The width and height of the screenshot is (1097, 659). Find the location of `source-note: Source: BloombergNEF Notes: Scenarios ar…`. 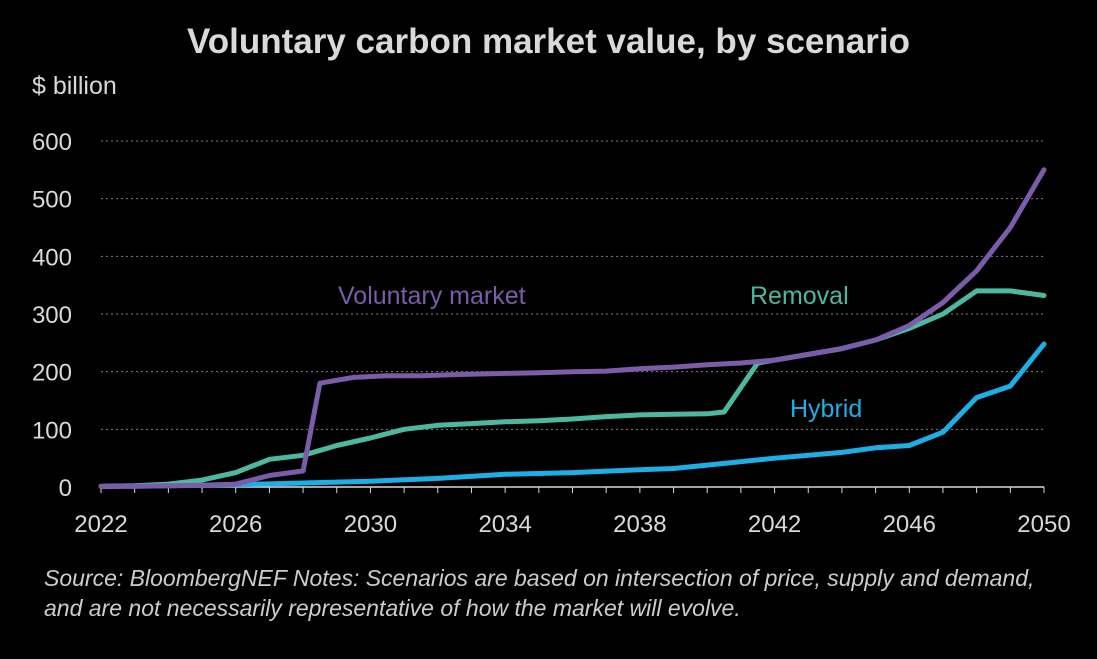

source-note: Source: BloombergNEF Notes: Scenarios ar… is located at coordinates (539, 593).